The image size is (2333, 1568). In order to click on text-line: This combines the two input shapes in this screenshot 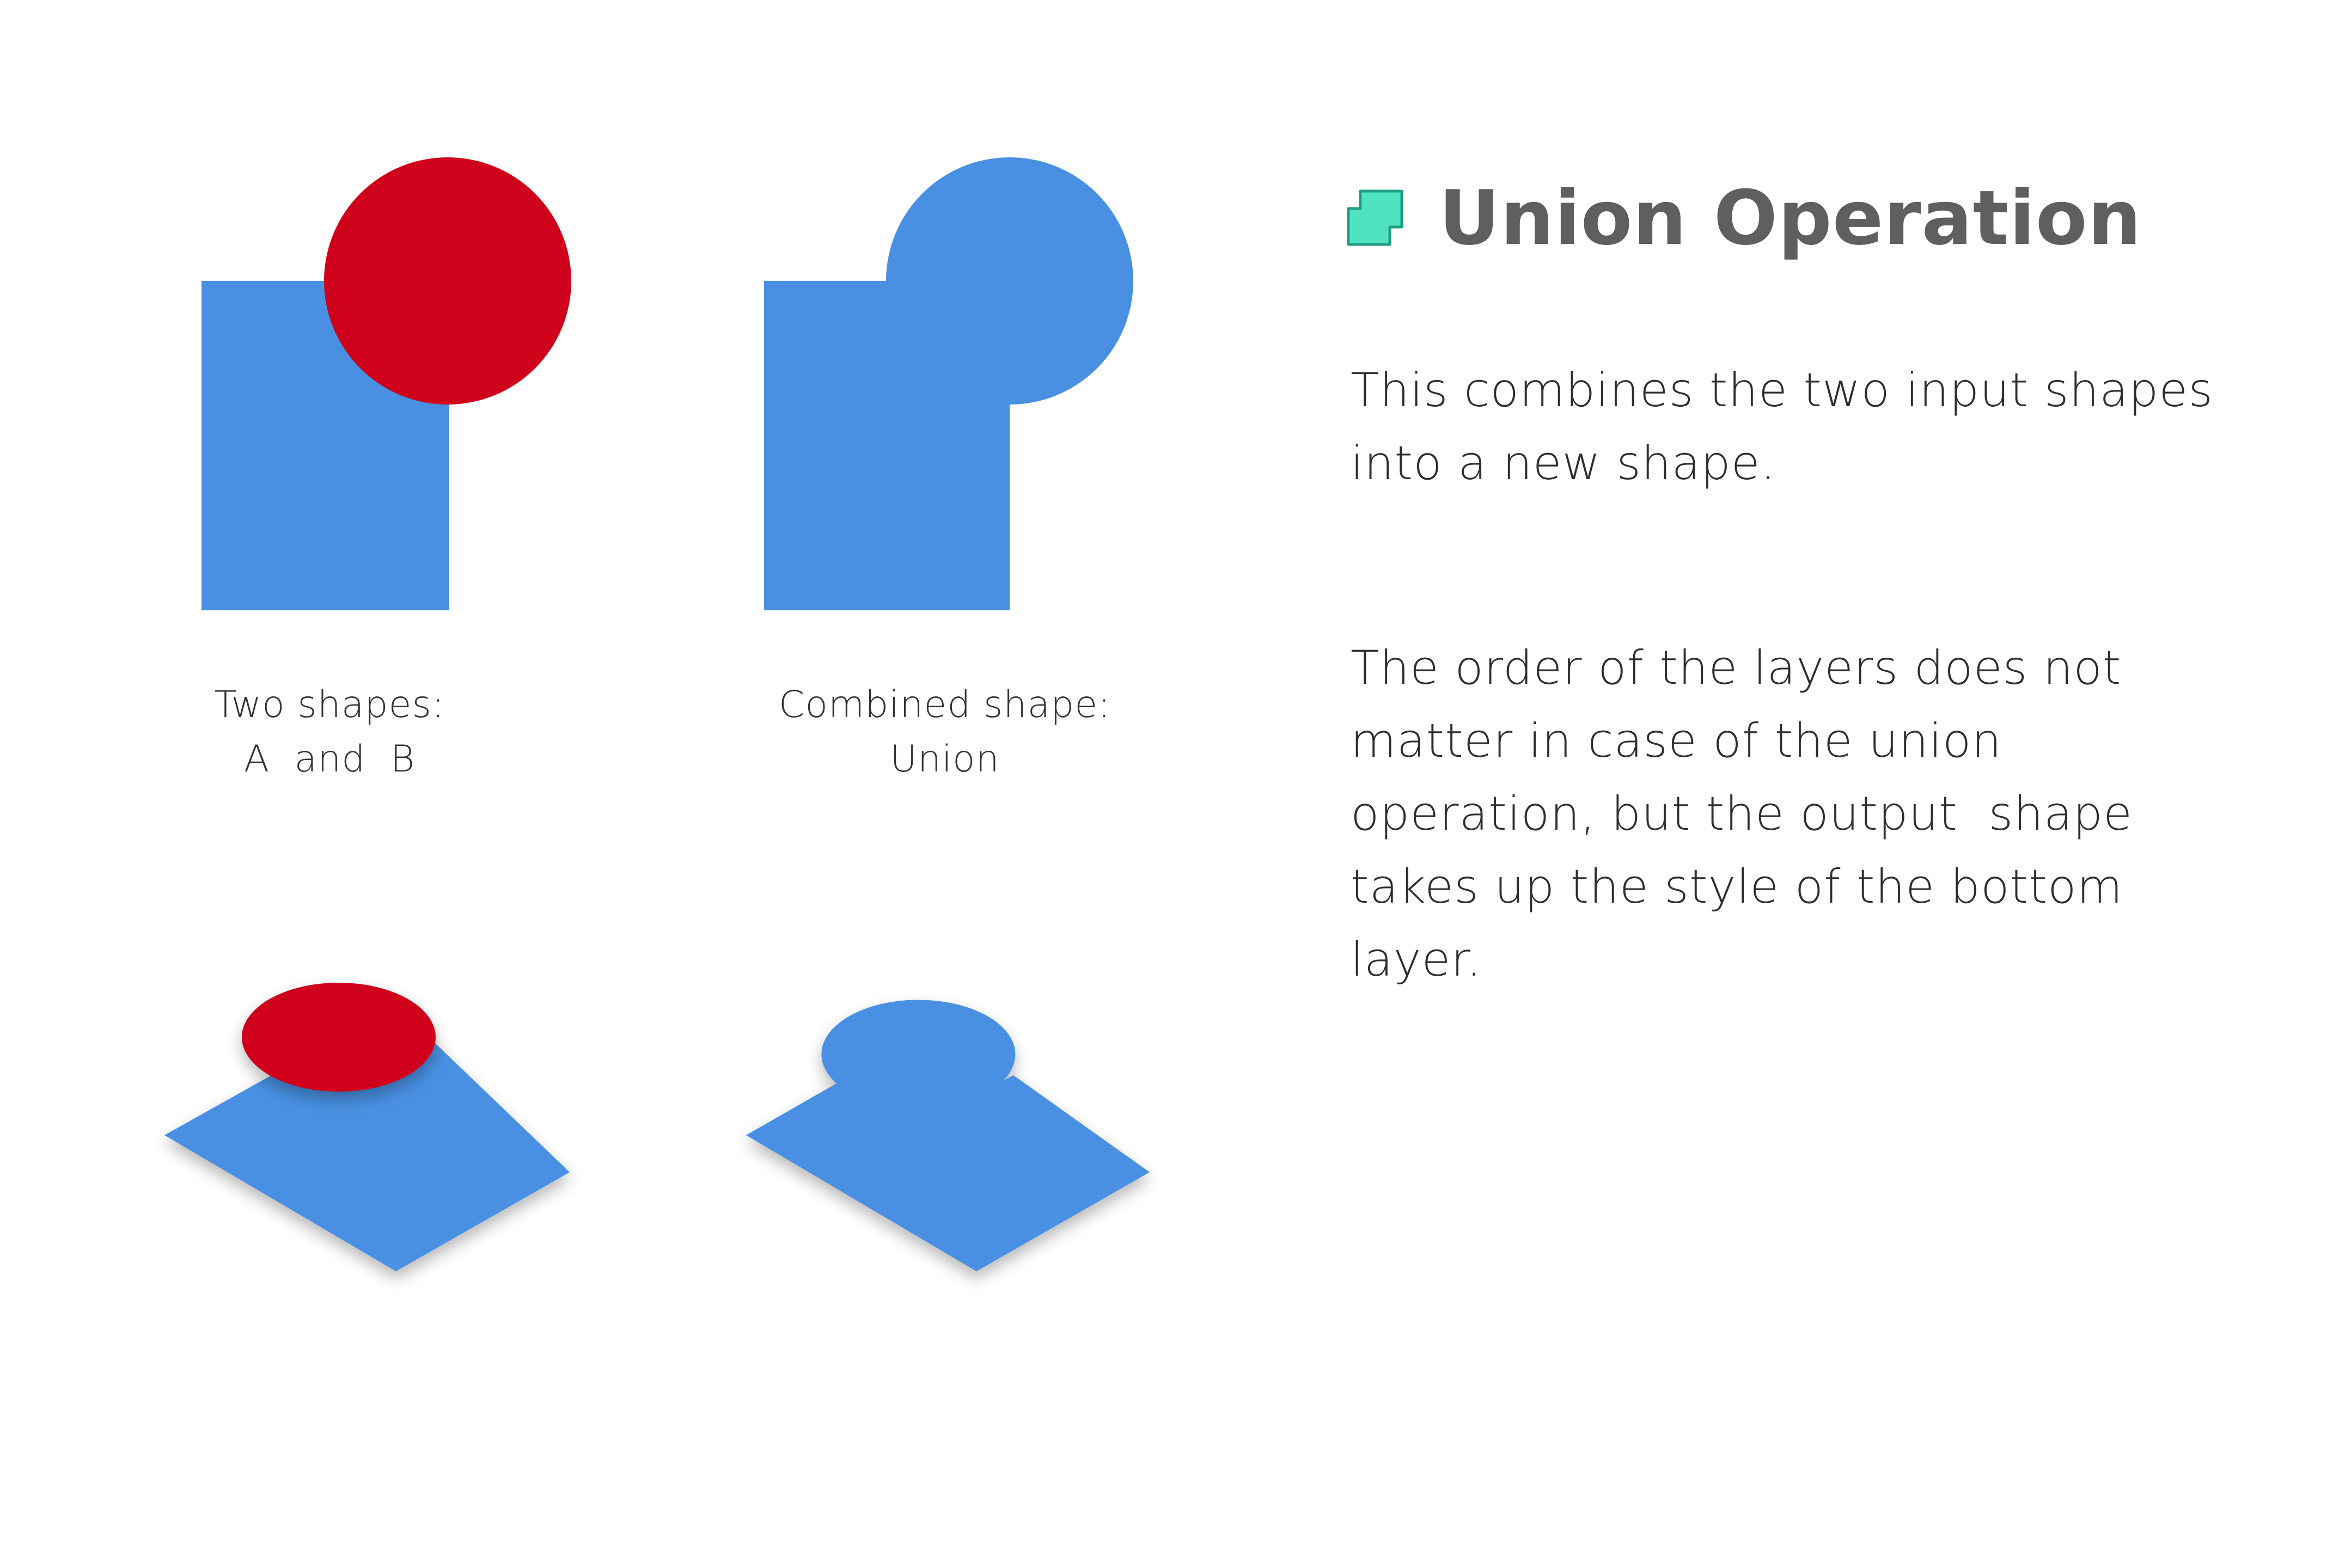, I will do `click(1782, 390)`.